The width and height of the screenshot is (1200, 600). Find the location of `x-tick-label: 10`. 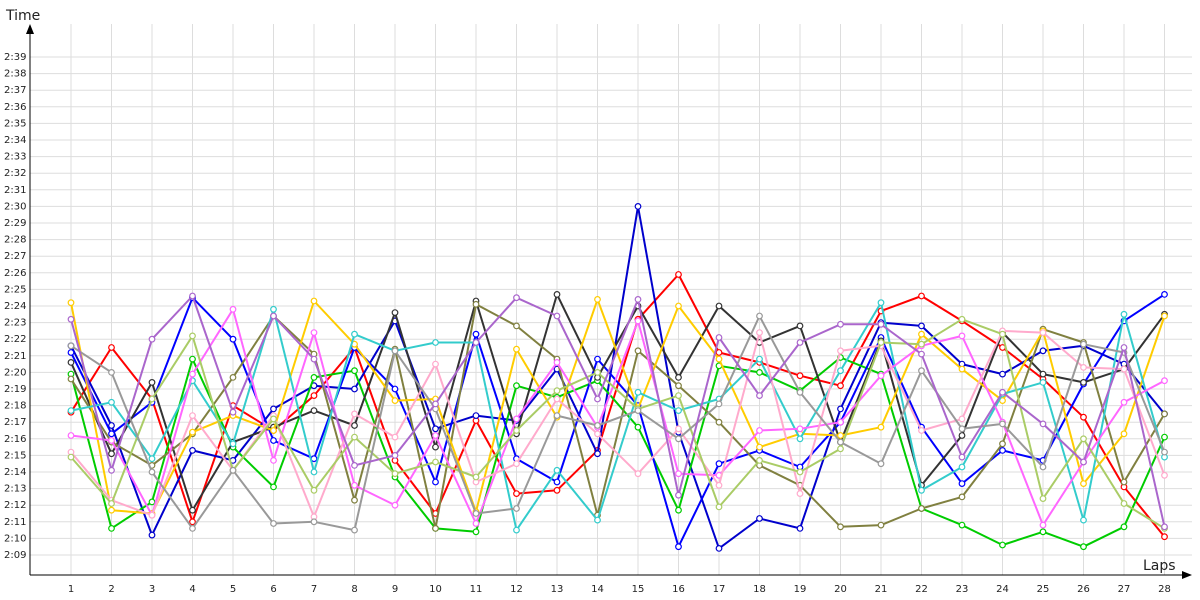

x-tick-label: 10 is located at coordinates (435, 589).